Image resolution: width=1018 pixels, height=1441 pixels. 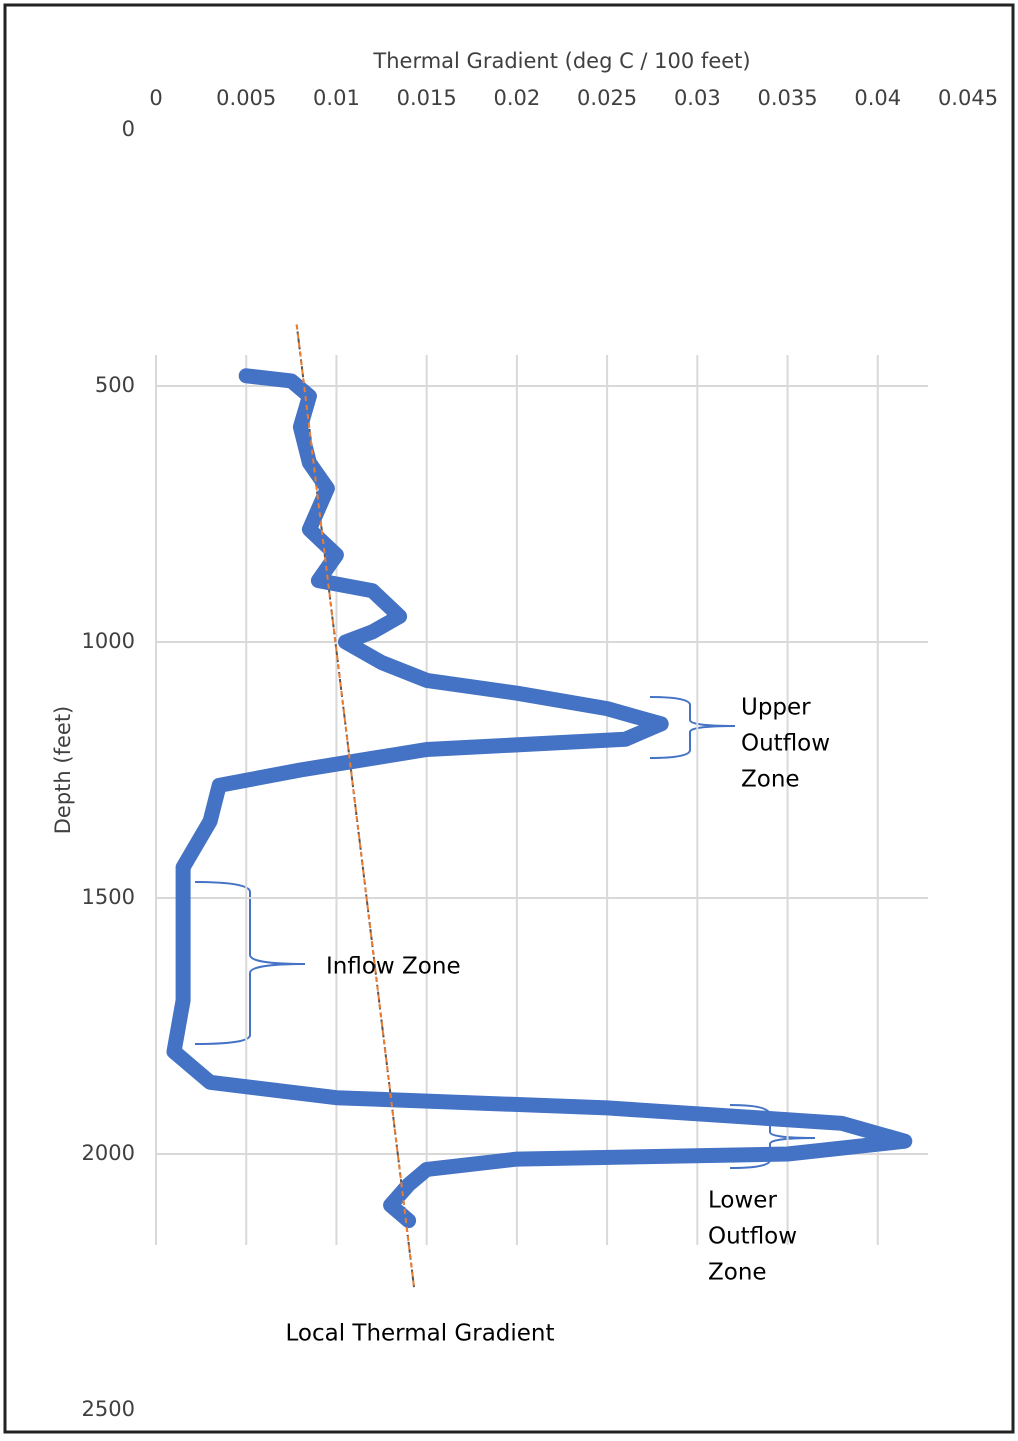 What do you see at coordinates (246, 98) in the screenshot?
I see `x-tick-label: 0.005` at bounding box center [246, 98].